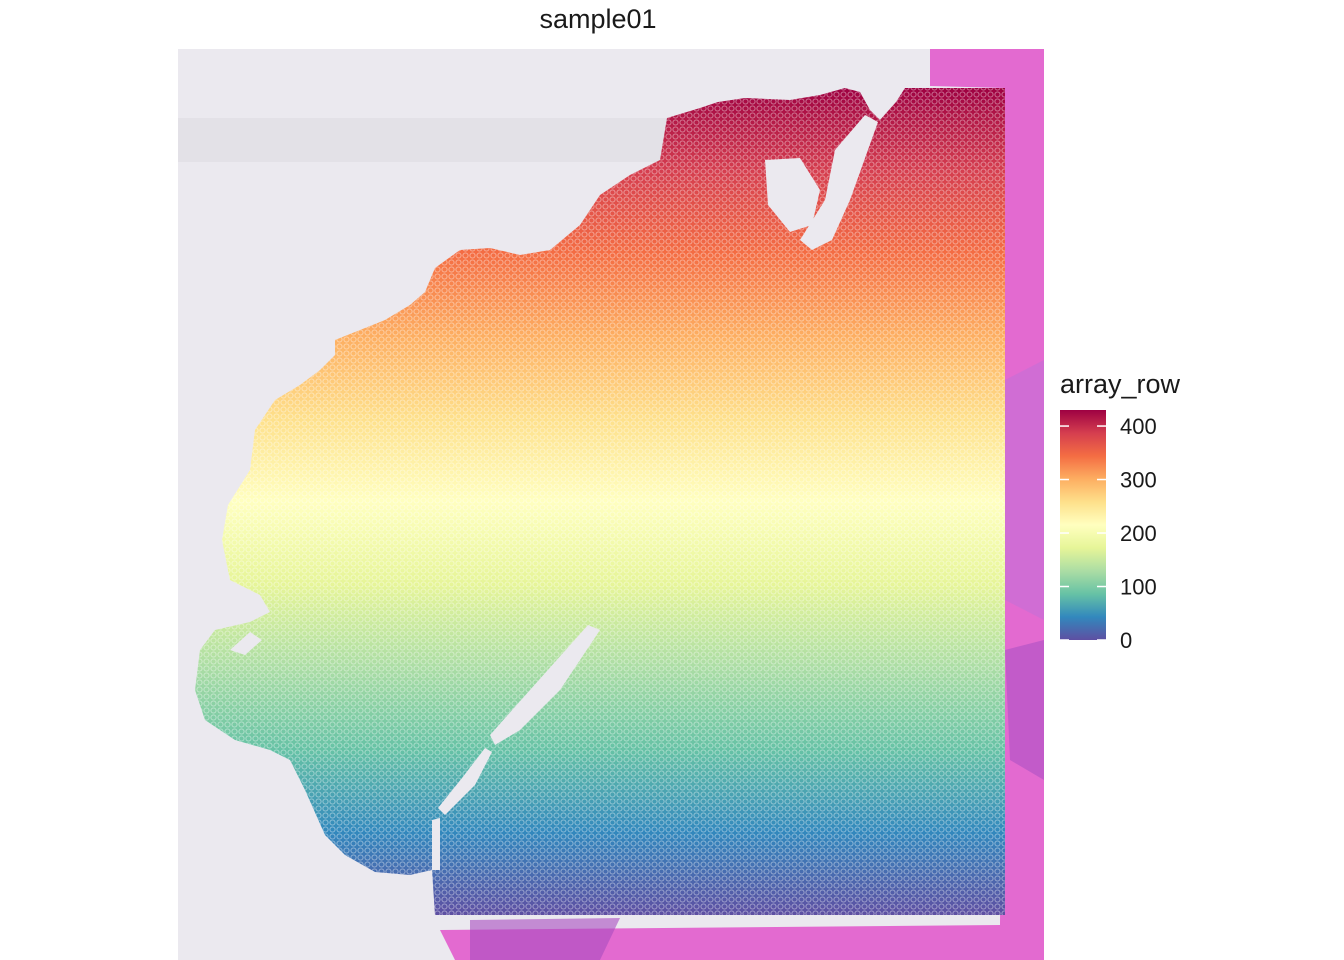 The height and width of the screenshot is (960, 1344). What do you see at coordinates (1083, 525) in the screenshot?
I see `legend-colorbar` at bounding box center [1083, 525].